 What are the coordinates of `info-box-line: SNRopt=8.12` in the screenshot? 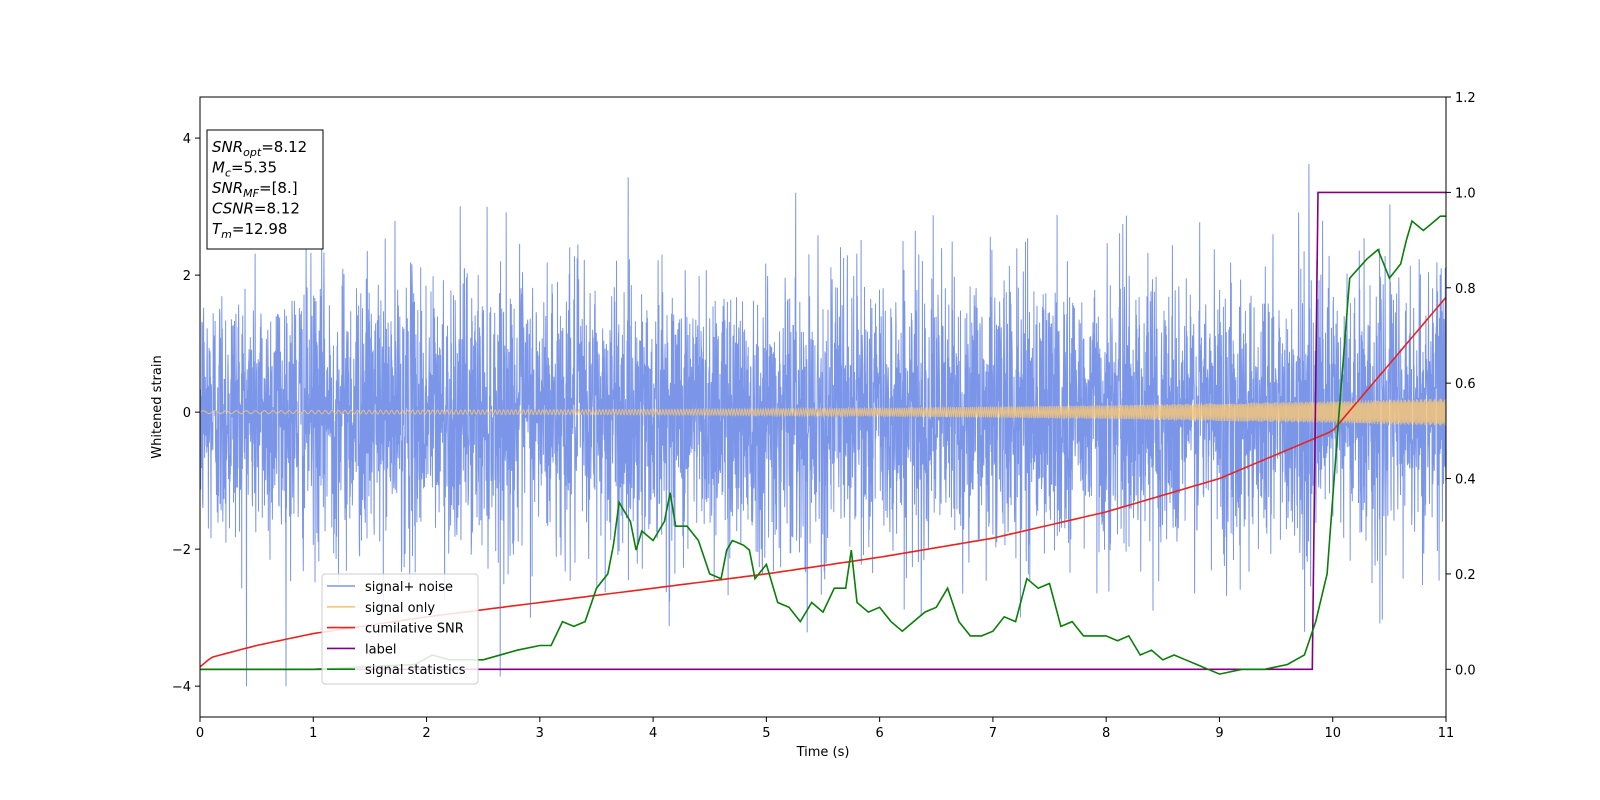 It's located at (259, 148).